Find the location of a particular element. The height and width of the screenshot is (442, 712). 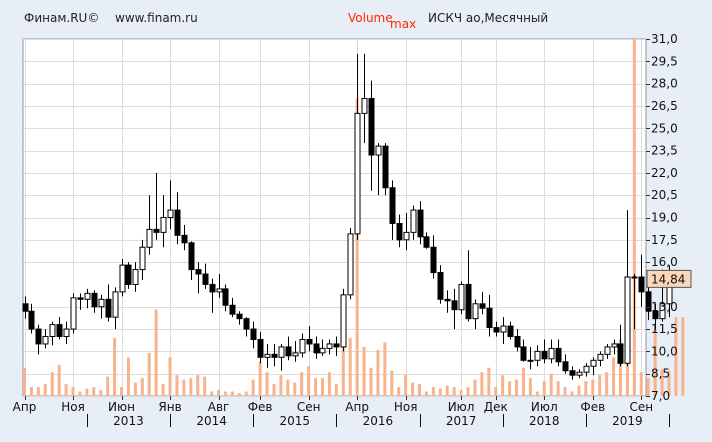

y-tick-label: 11,5 is located at coordinates (664, 329).